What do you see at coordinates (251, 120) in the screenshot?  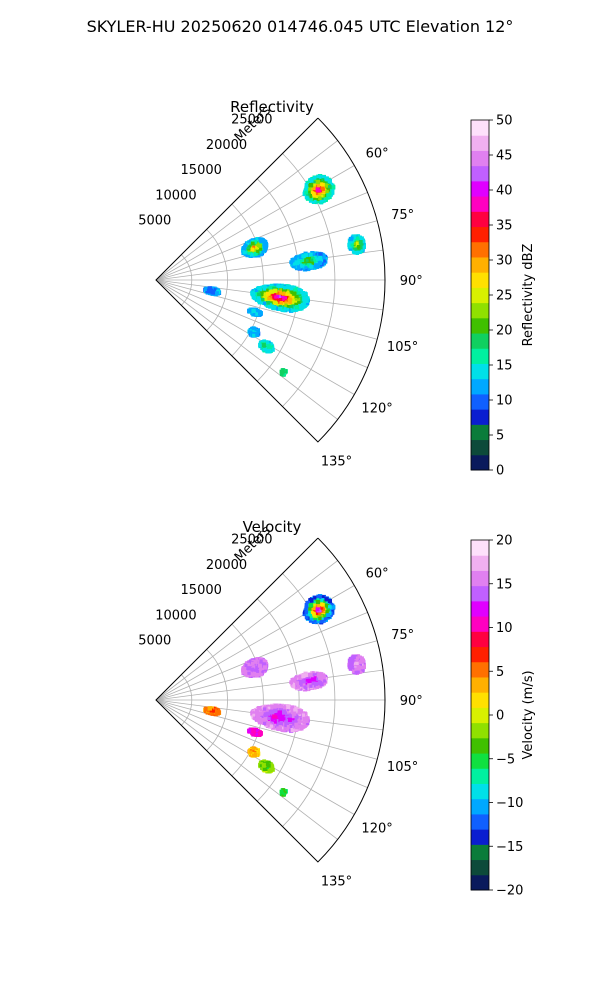 I see `range-tick-label: 25000` at bounding box center [251, 120].